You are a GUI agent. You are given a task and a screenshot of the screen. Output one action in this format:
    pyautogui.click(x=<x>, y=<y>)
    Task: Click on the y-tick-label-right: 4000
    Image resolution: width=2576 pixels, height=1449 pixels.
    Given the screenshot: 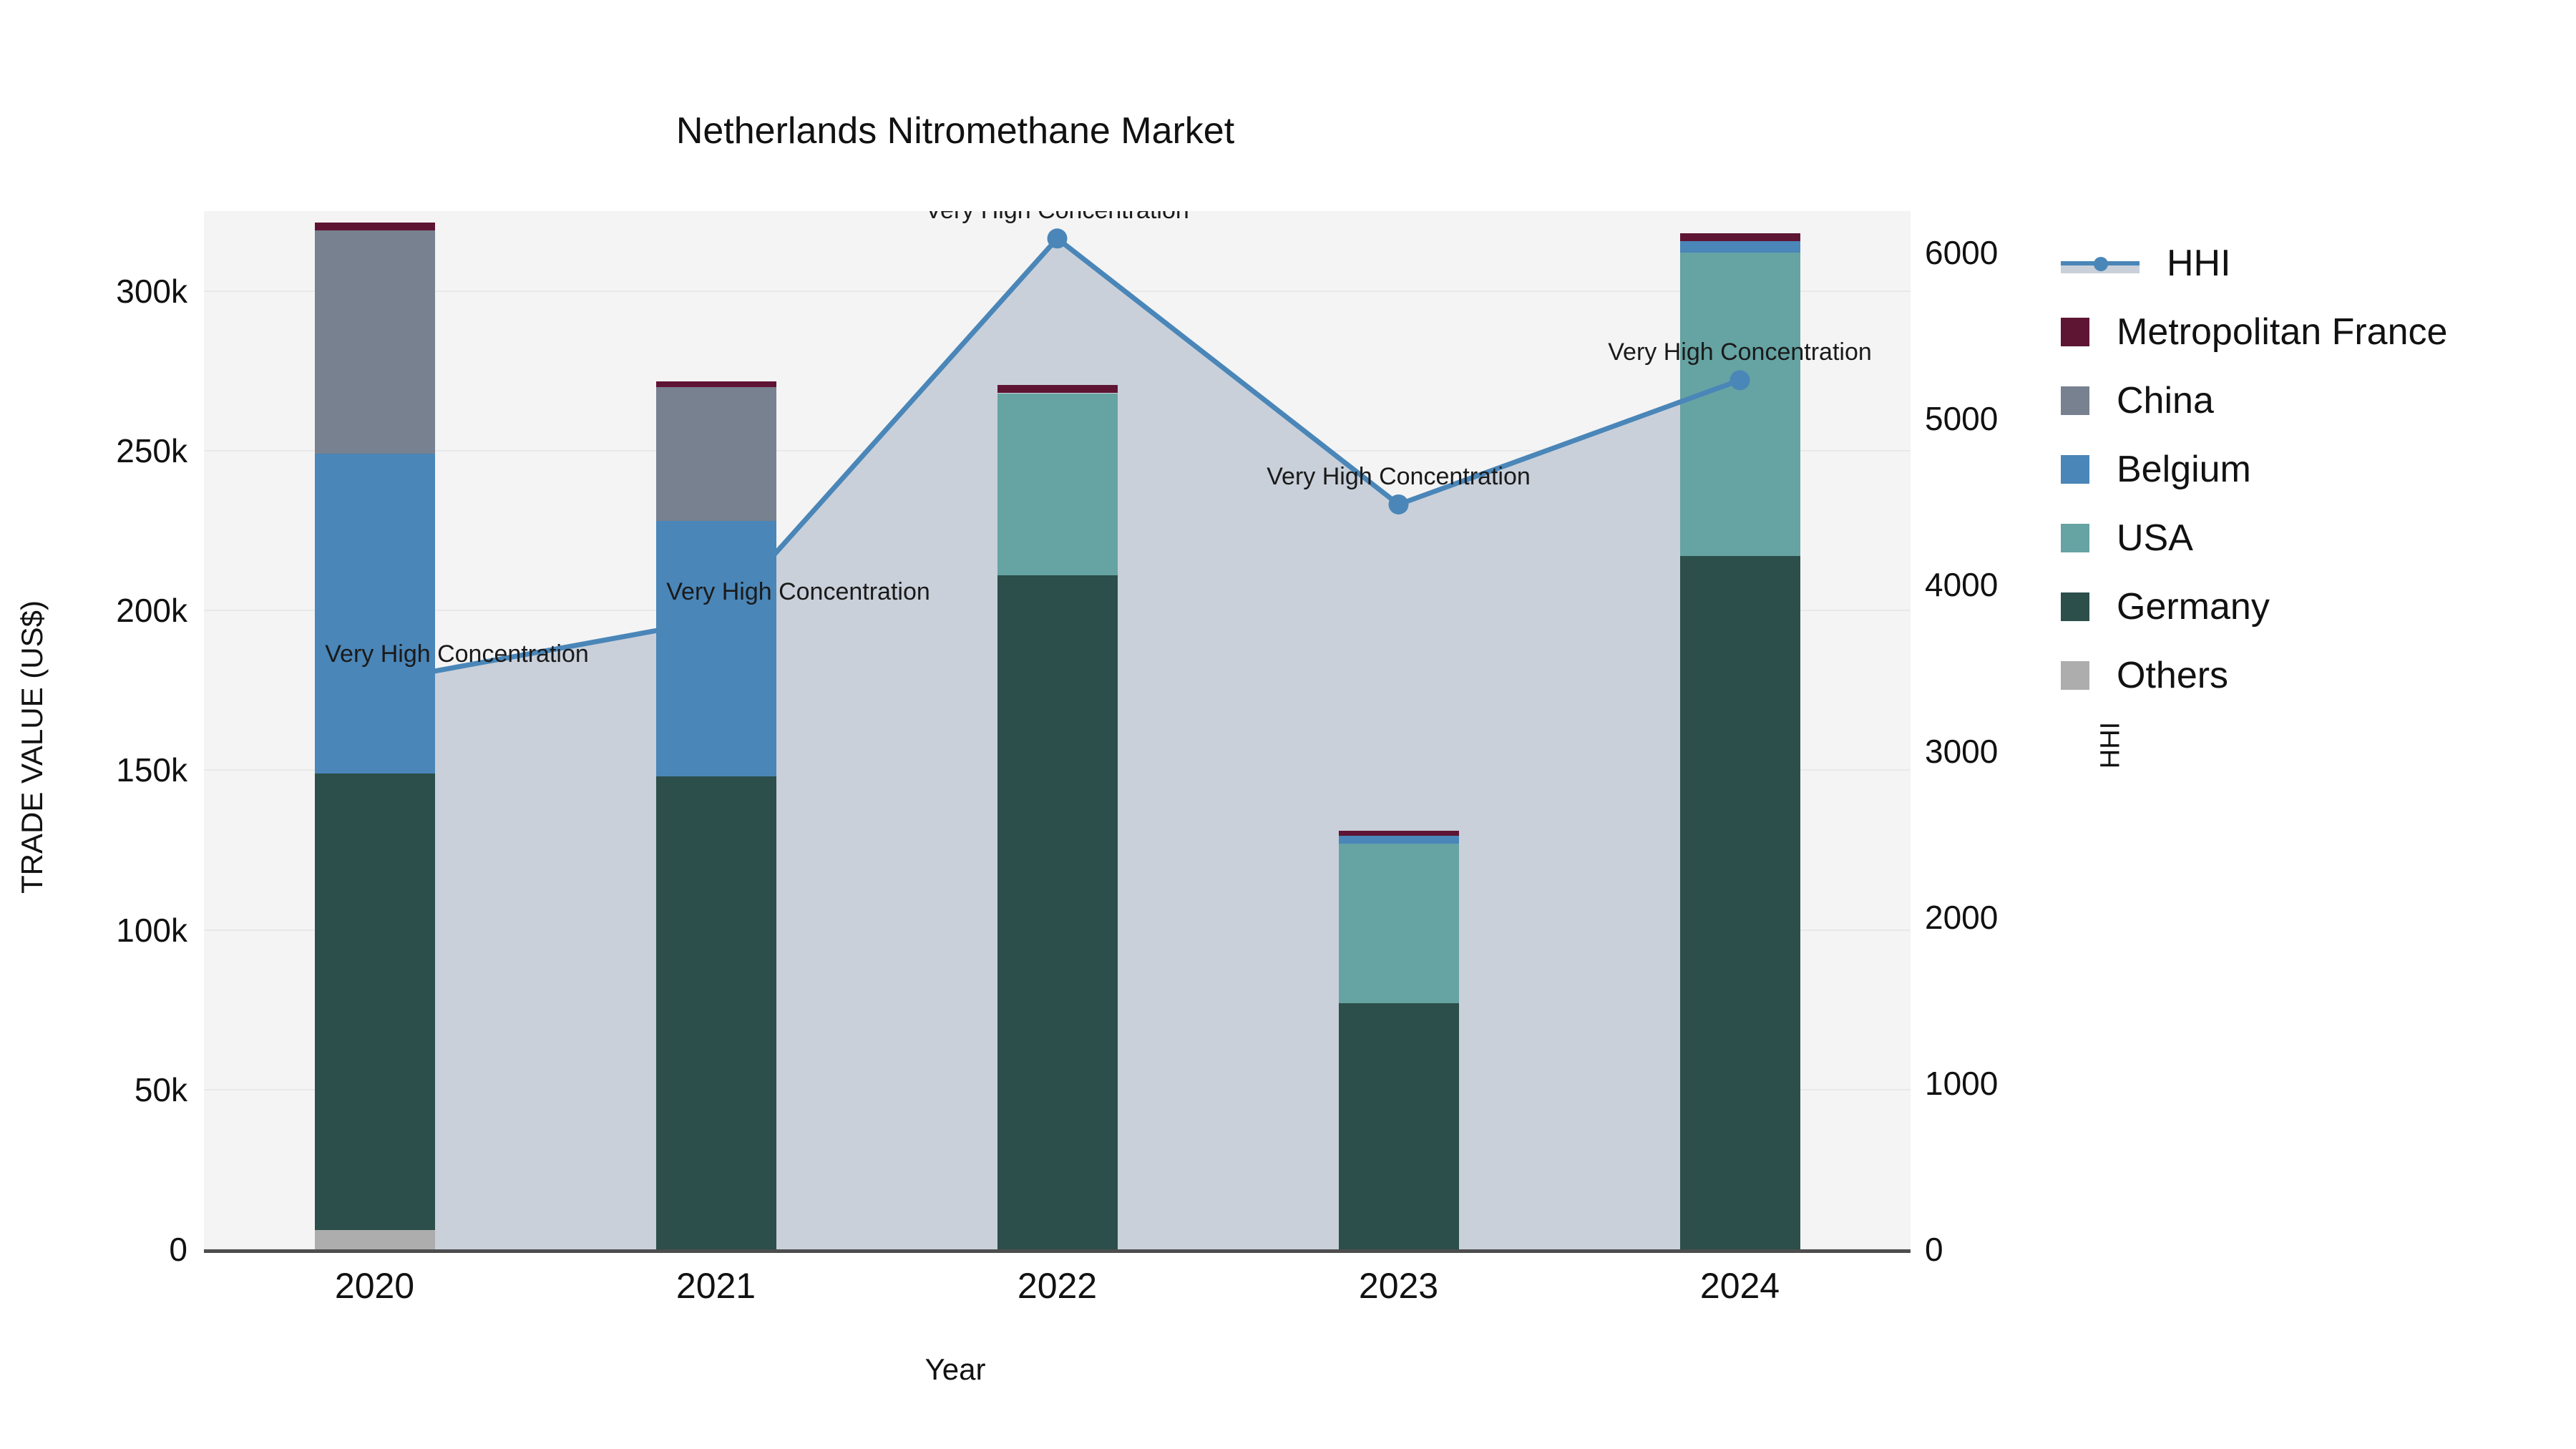 What is the action you would take?
    pyautogui.click(x=1962, y=585)
    